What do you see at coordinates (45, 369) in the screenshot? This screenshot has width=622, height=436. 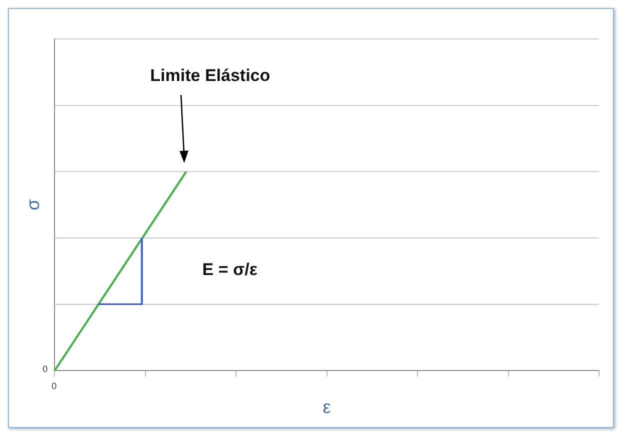 I see `annotation: 0` at bounding box center [45, 369].